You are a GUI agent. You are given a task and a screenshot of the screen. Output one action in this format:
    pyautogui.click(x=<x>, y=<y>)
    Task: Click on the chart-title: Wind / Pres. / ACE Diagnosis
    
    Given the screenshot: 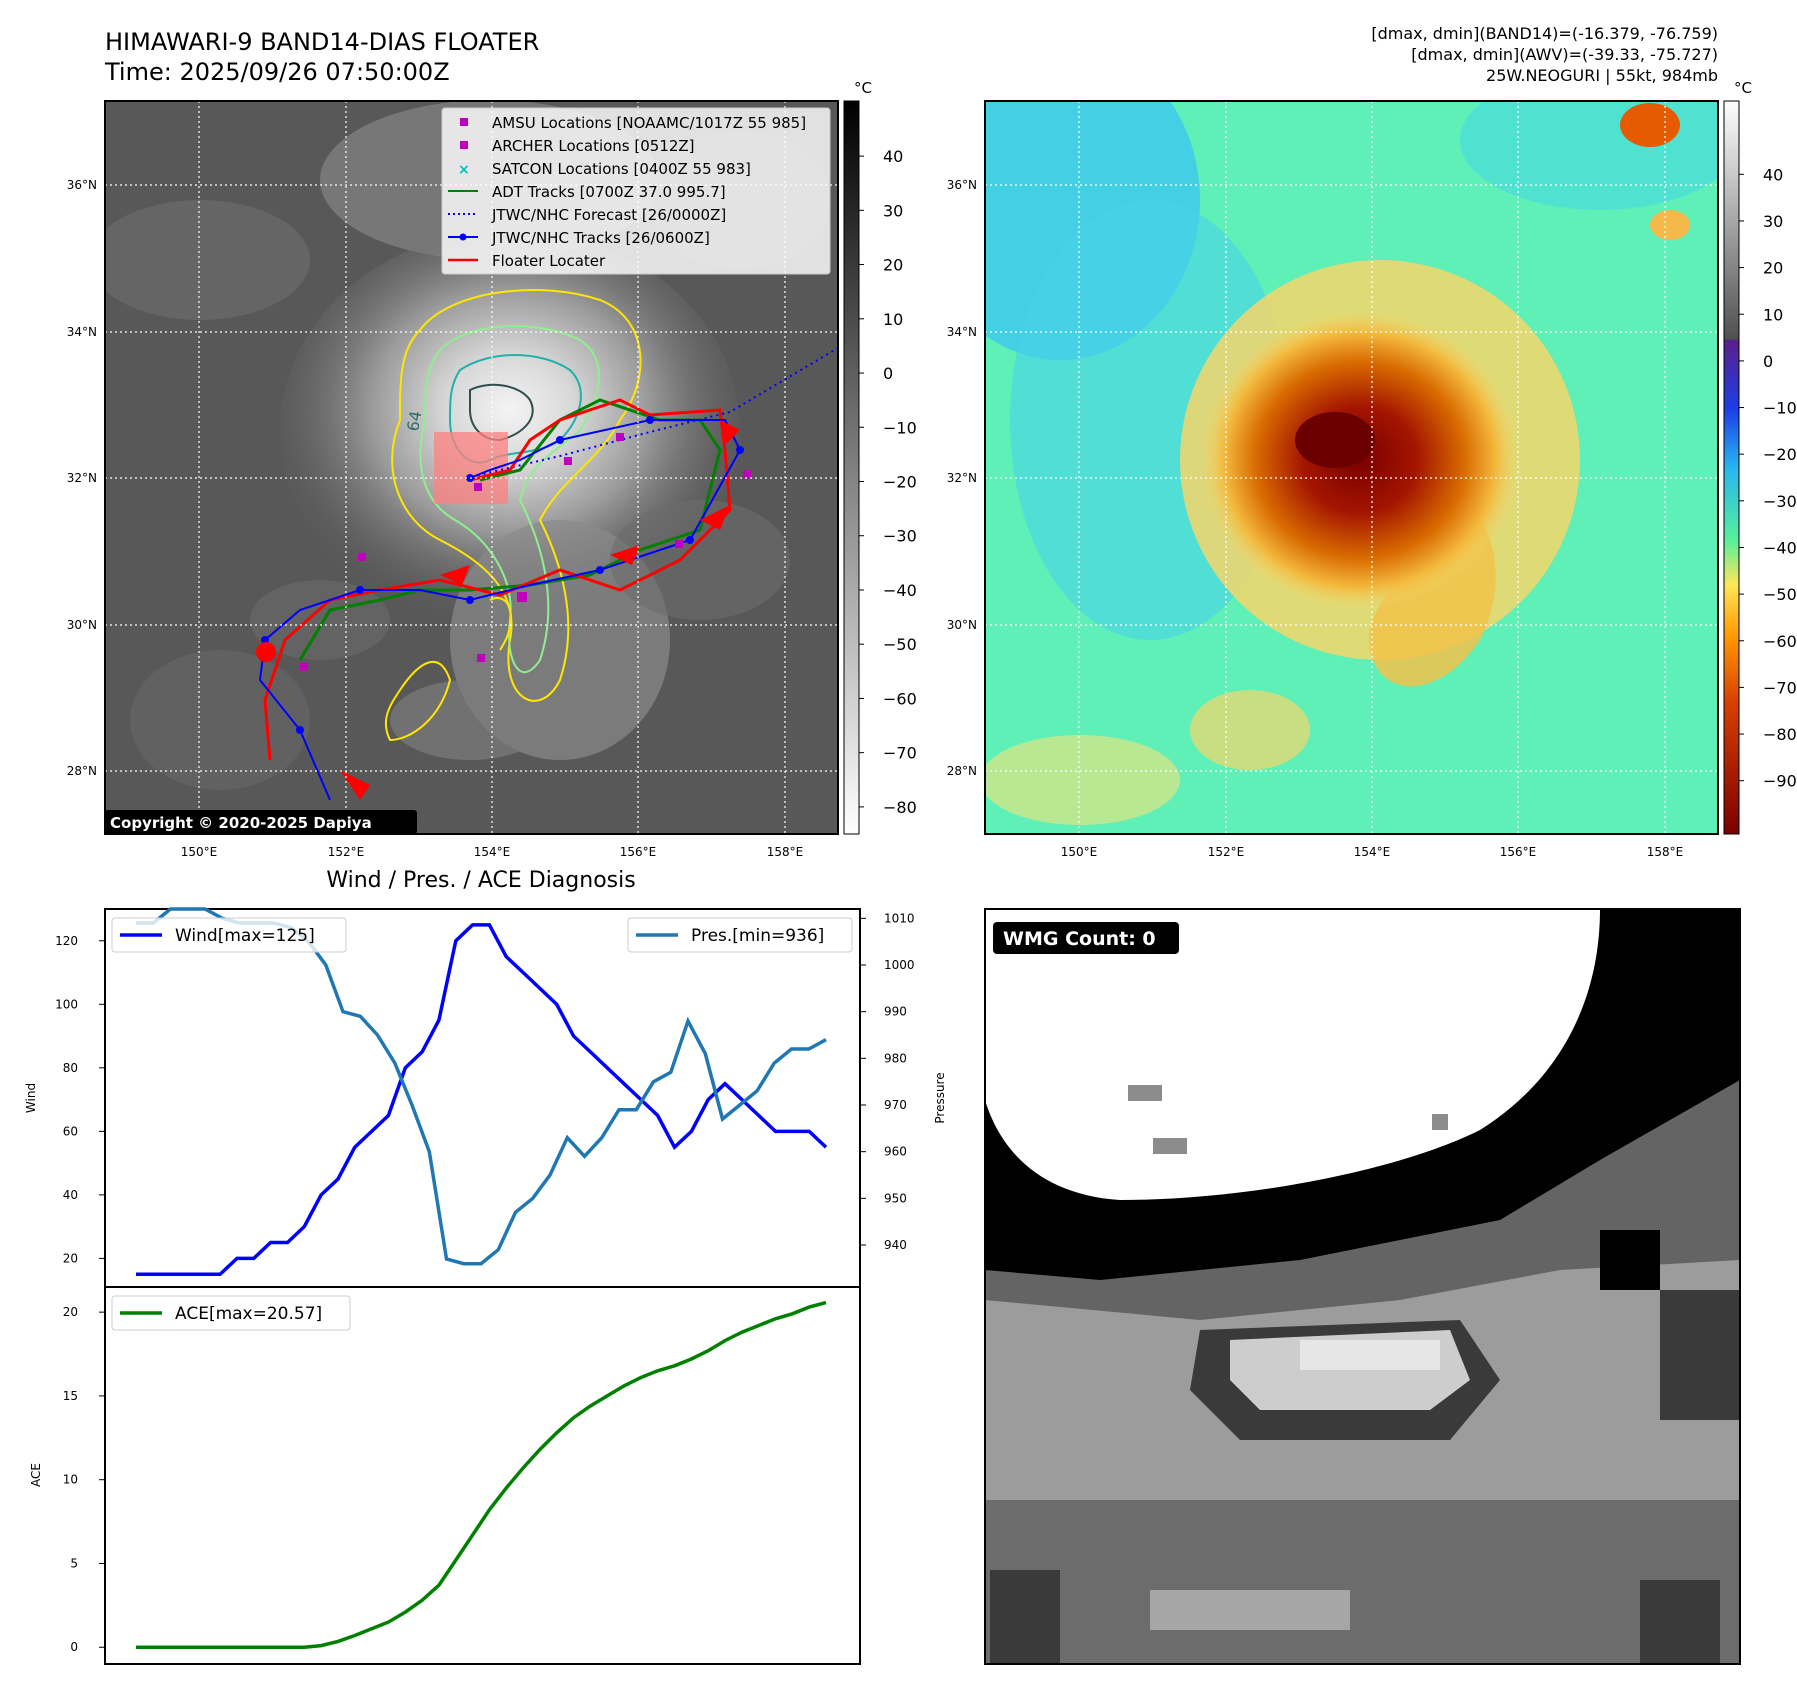 What is the action you would take?
    pyautogui.click(x=480, y=880)
    